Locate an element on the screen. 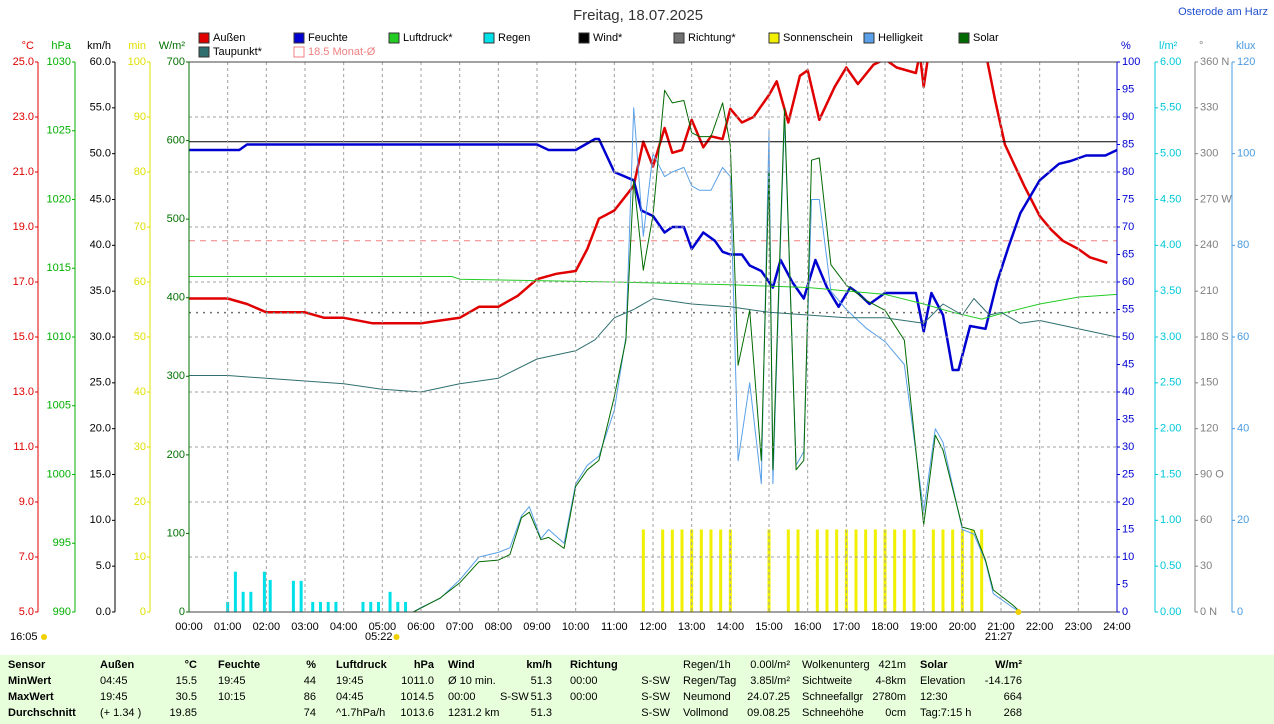 The image size is (1274, 724). summary-cell: 4-8km is located at coordinates (890, 681).